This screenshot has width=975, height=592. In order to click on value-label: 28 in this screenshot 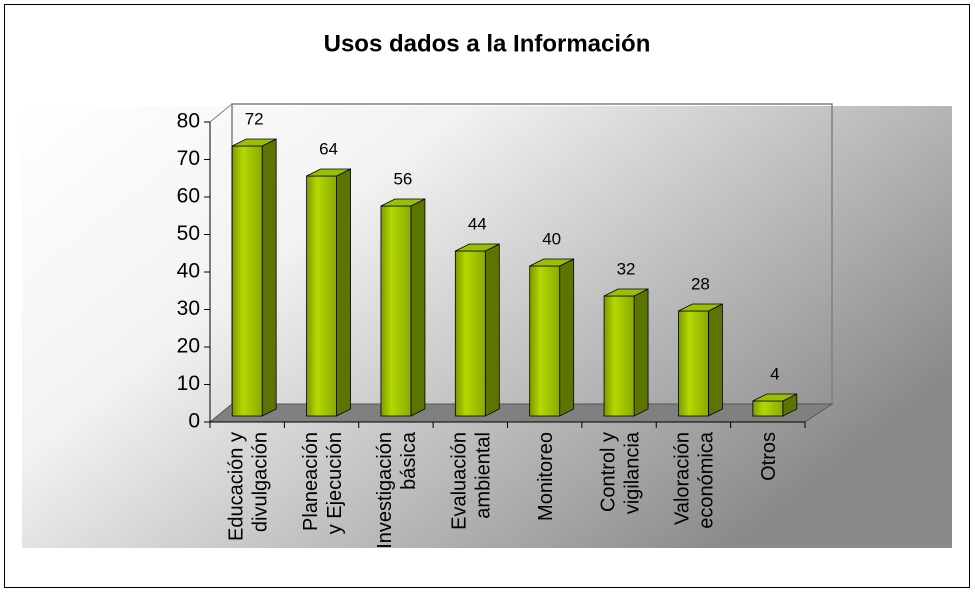, I will do `click(700, 283)`.